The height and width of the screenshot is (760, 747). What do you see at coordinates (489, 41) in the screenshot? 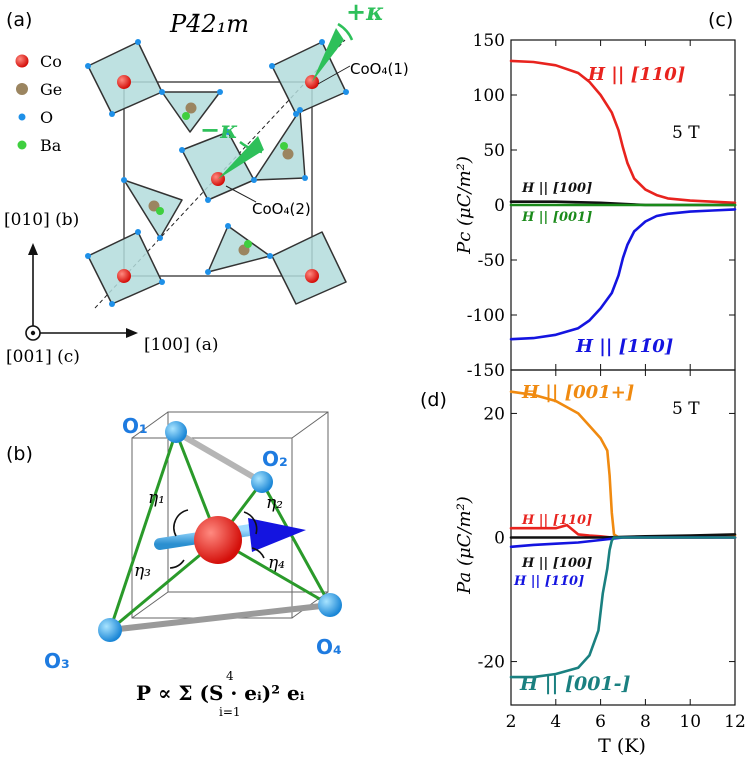
I see `y-tick-label: 150` at bounding box center [489, 41].